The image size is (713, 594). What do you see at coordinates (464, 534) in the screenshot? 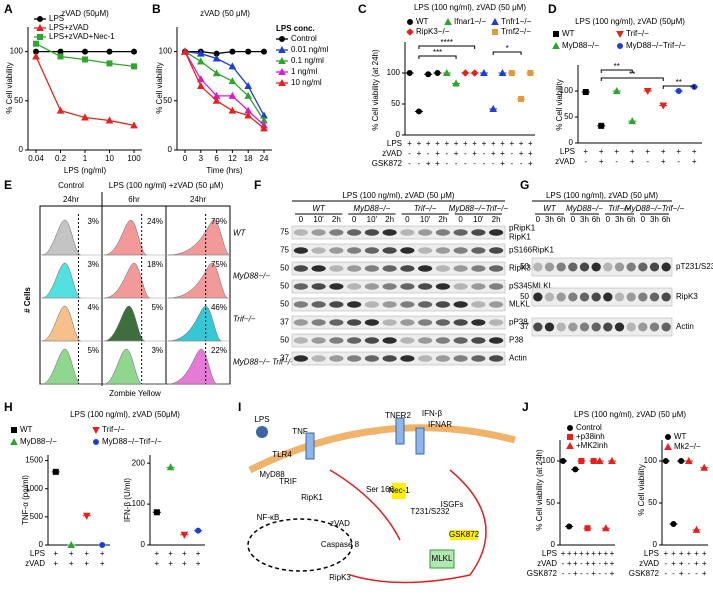
I see `diagram-label: GSK872` at bounding box center [464, 534].